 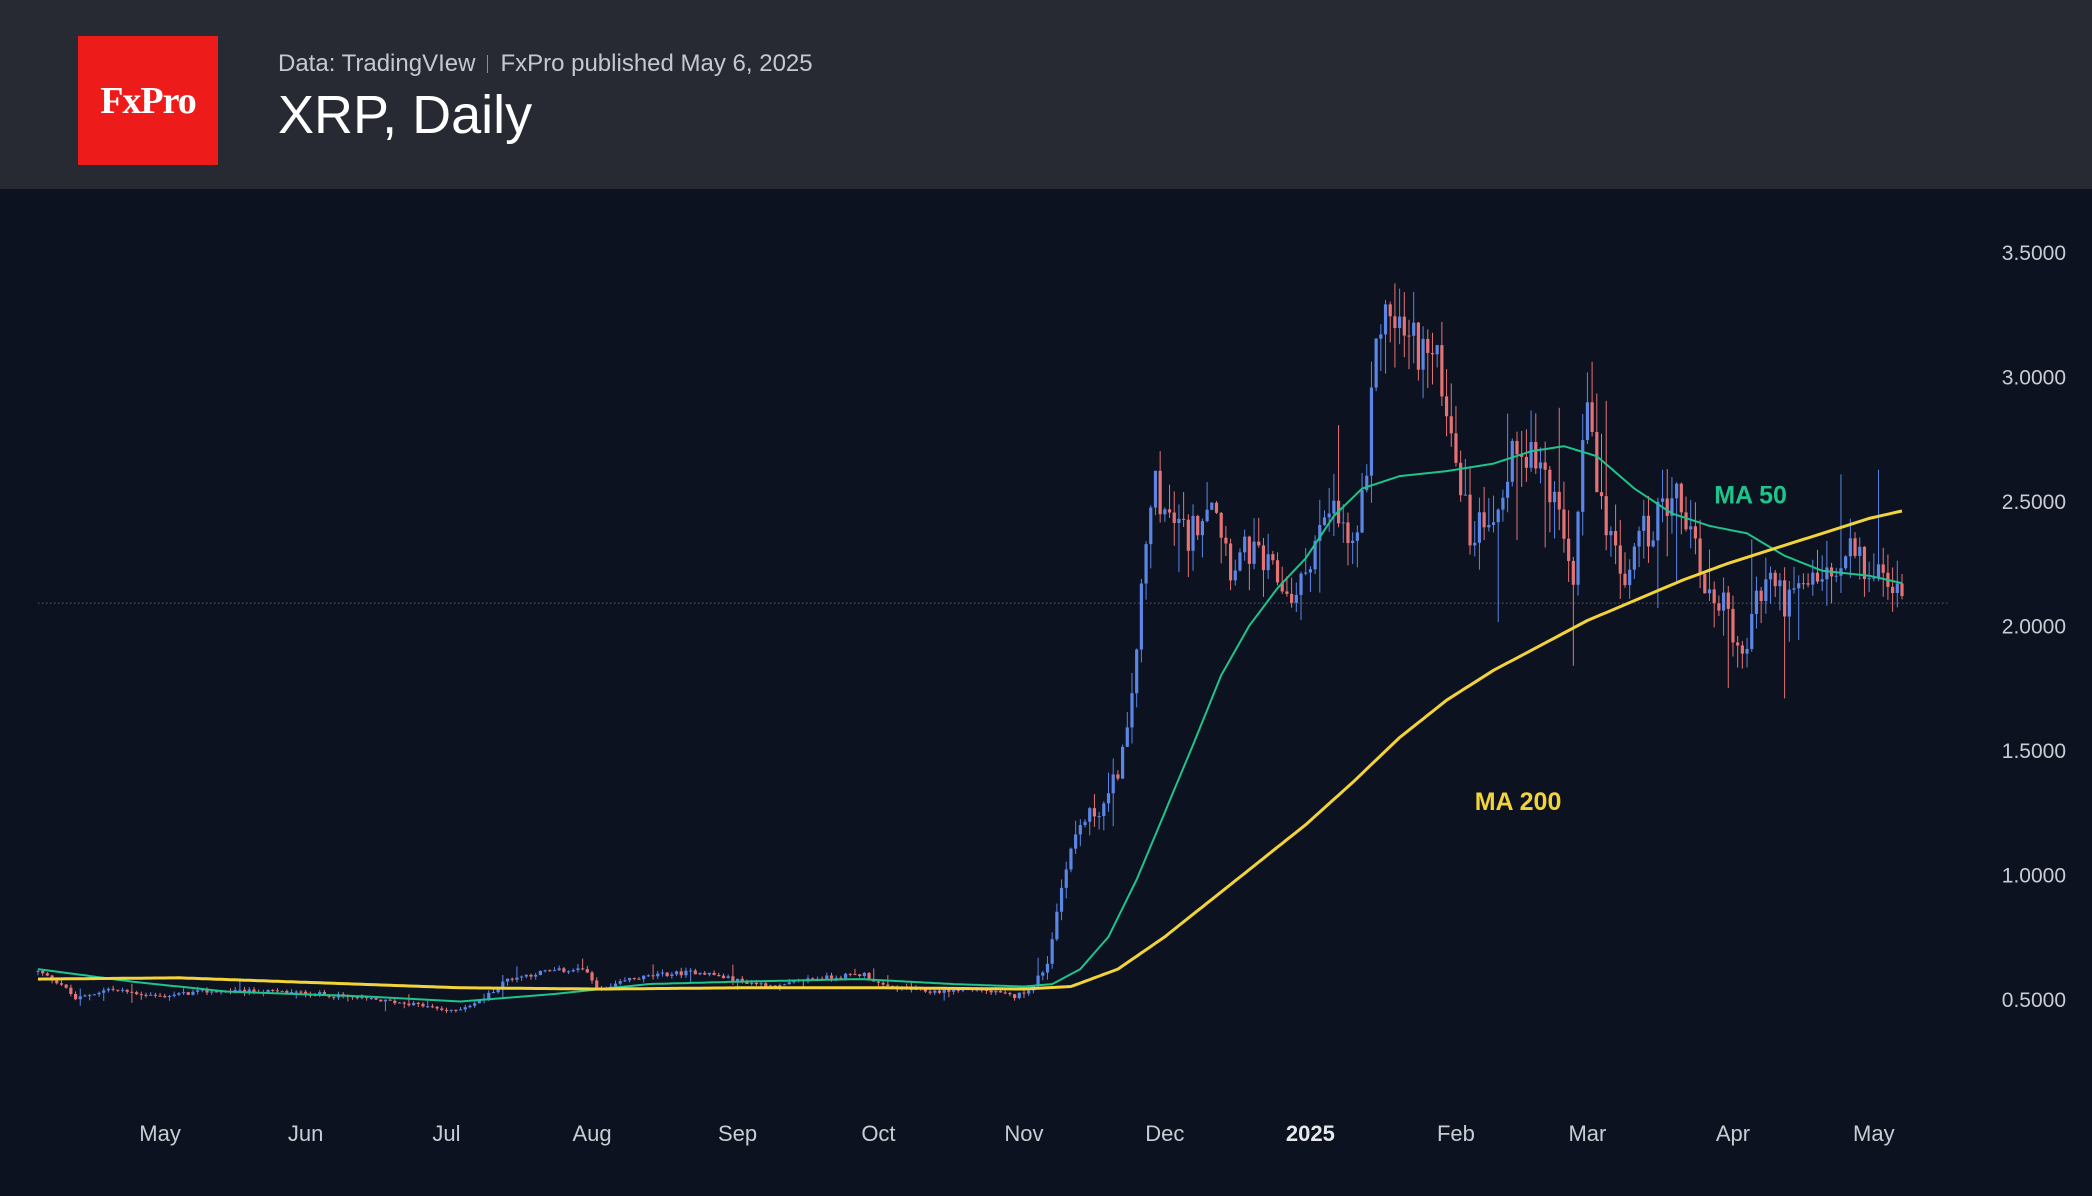 What do you see at coordinates (1587, 1133) in the screenshot?
I see `x-tick-label: Mar` at bounding box center [1587, 1133].